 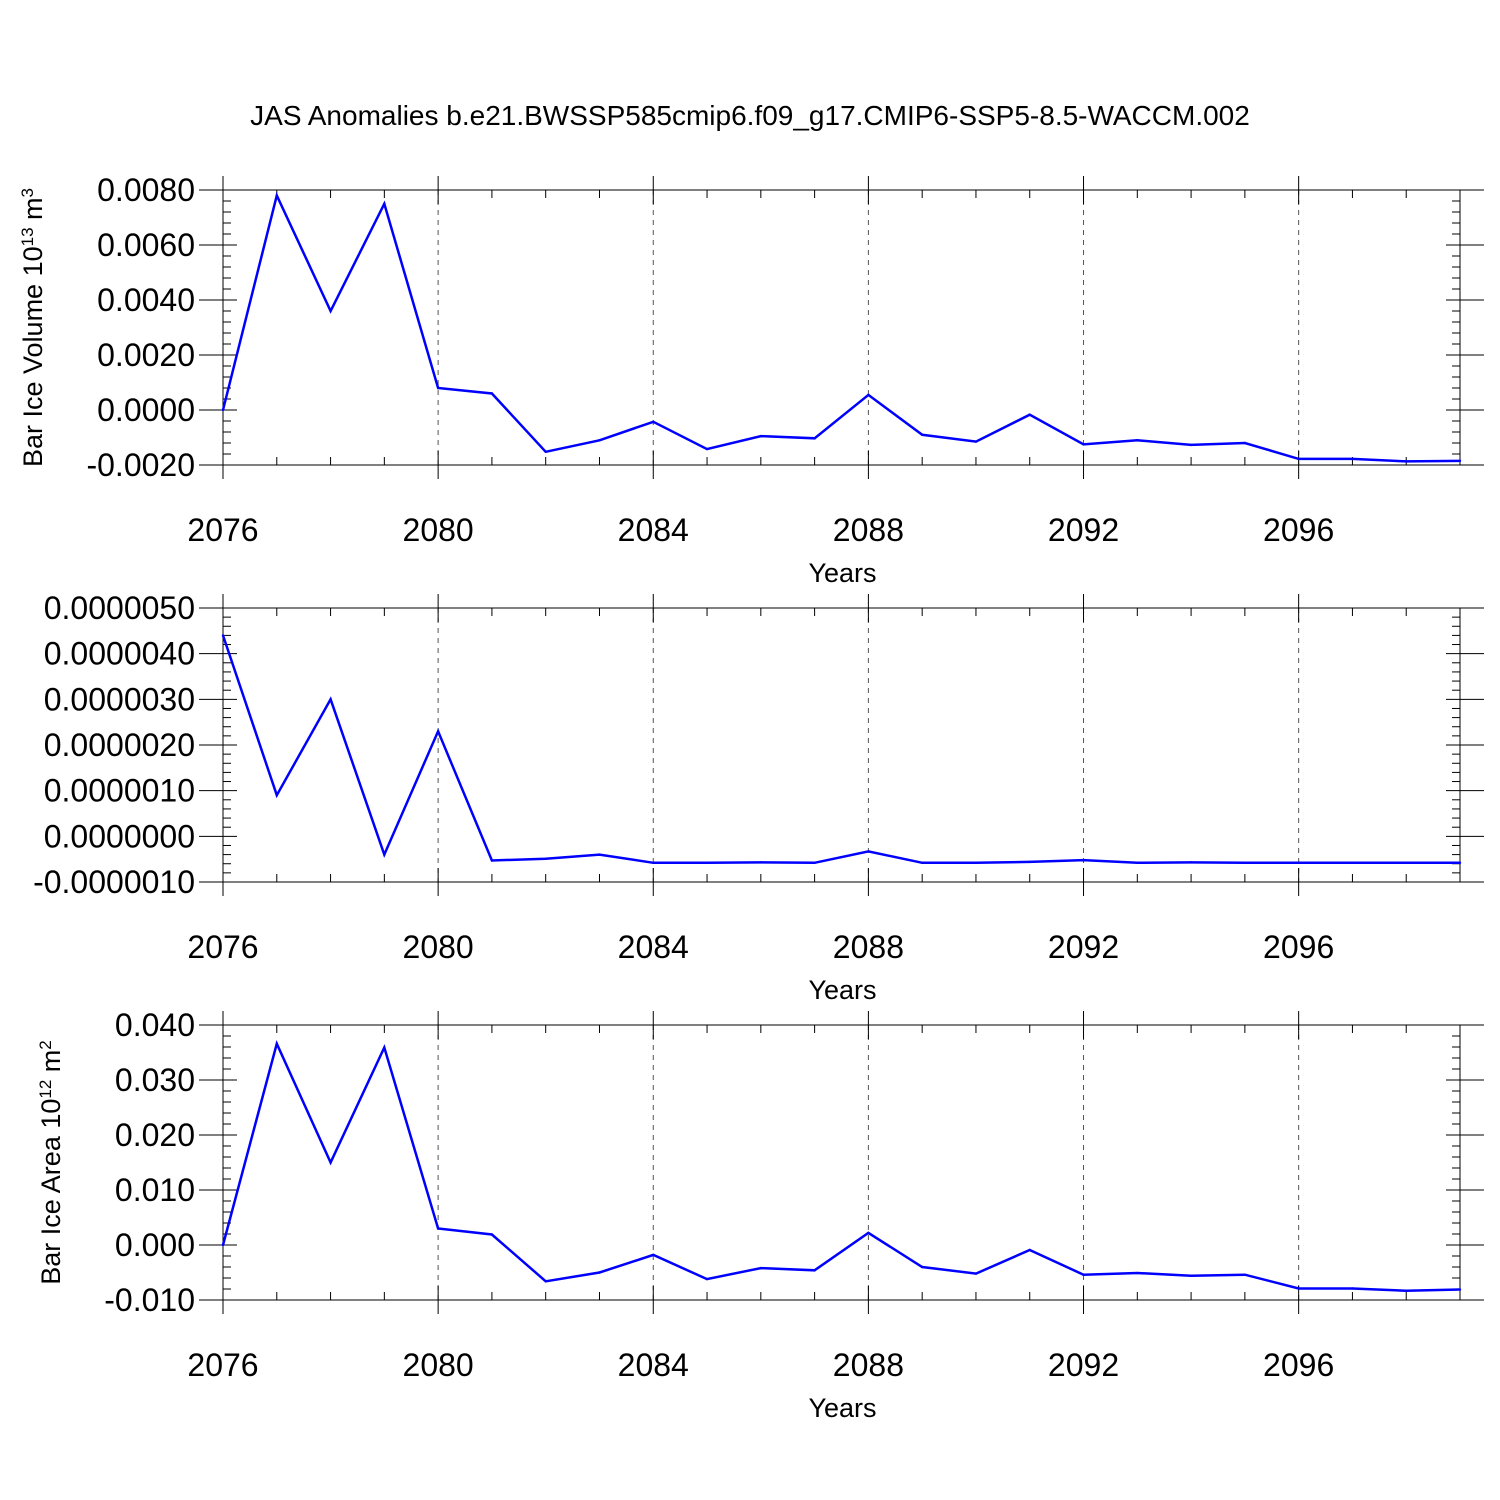 What do you see at coordinates (146, 300) in the screenshot?
I see `y-tick-label: 0.0040` at bounding box center [146, 300].